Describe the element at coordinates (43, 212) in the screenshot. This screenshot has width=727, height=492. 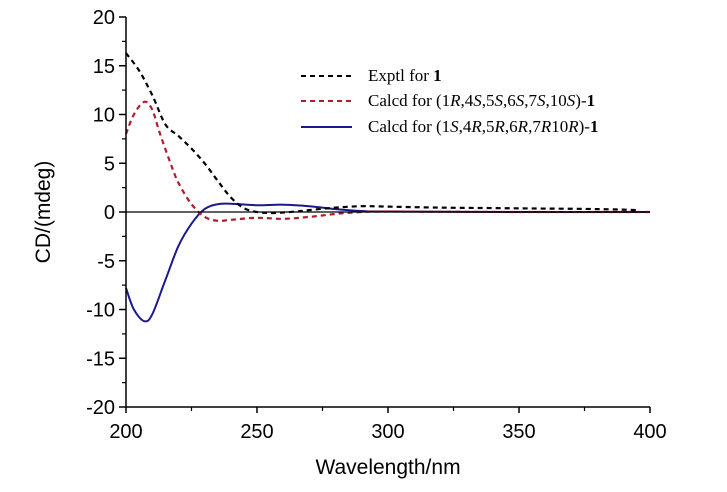
I see `y-axis-title: CD/(mdeg)` at that location.